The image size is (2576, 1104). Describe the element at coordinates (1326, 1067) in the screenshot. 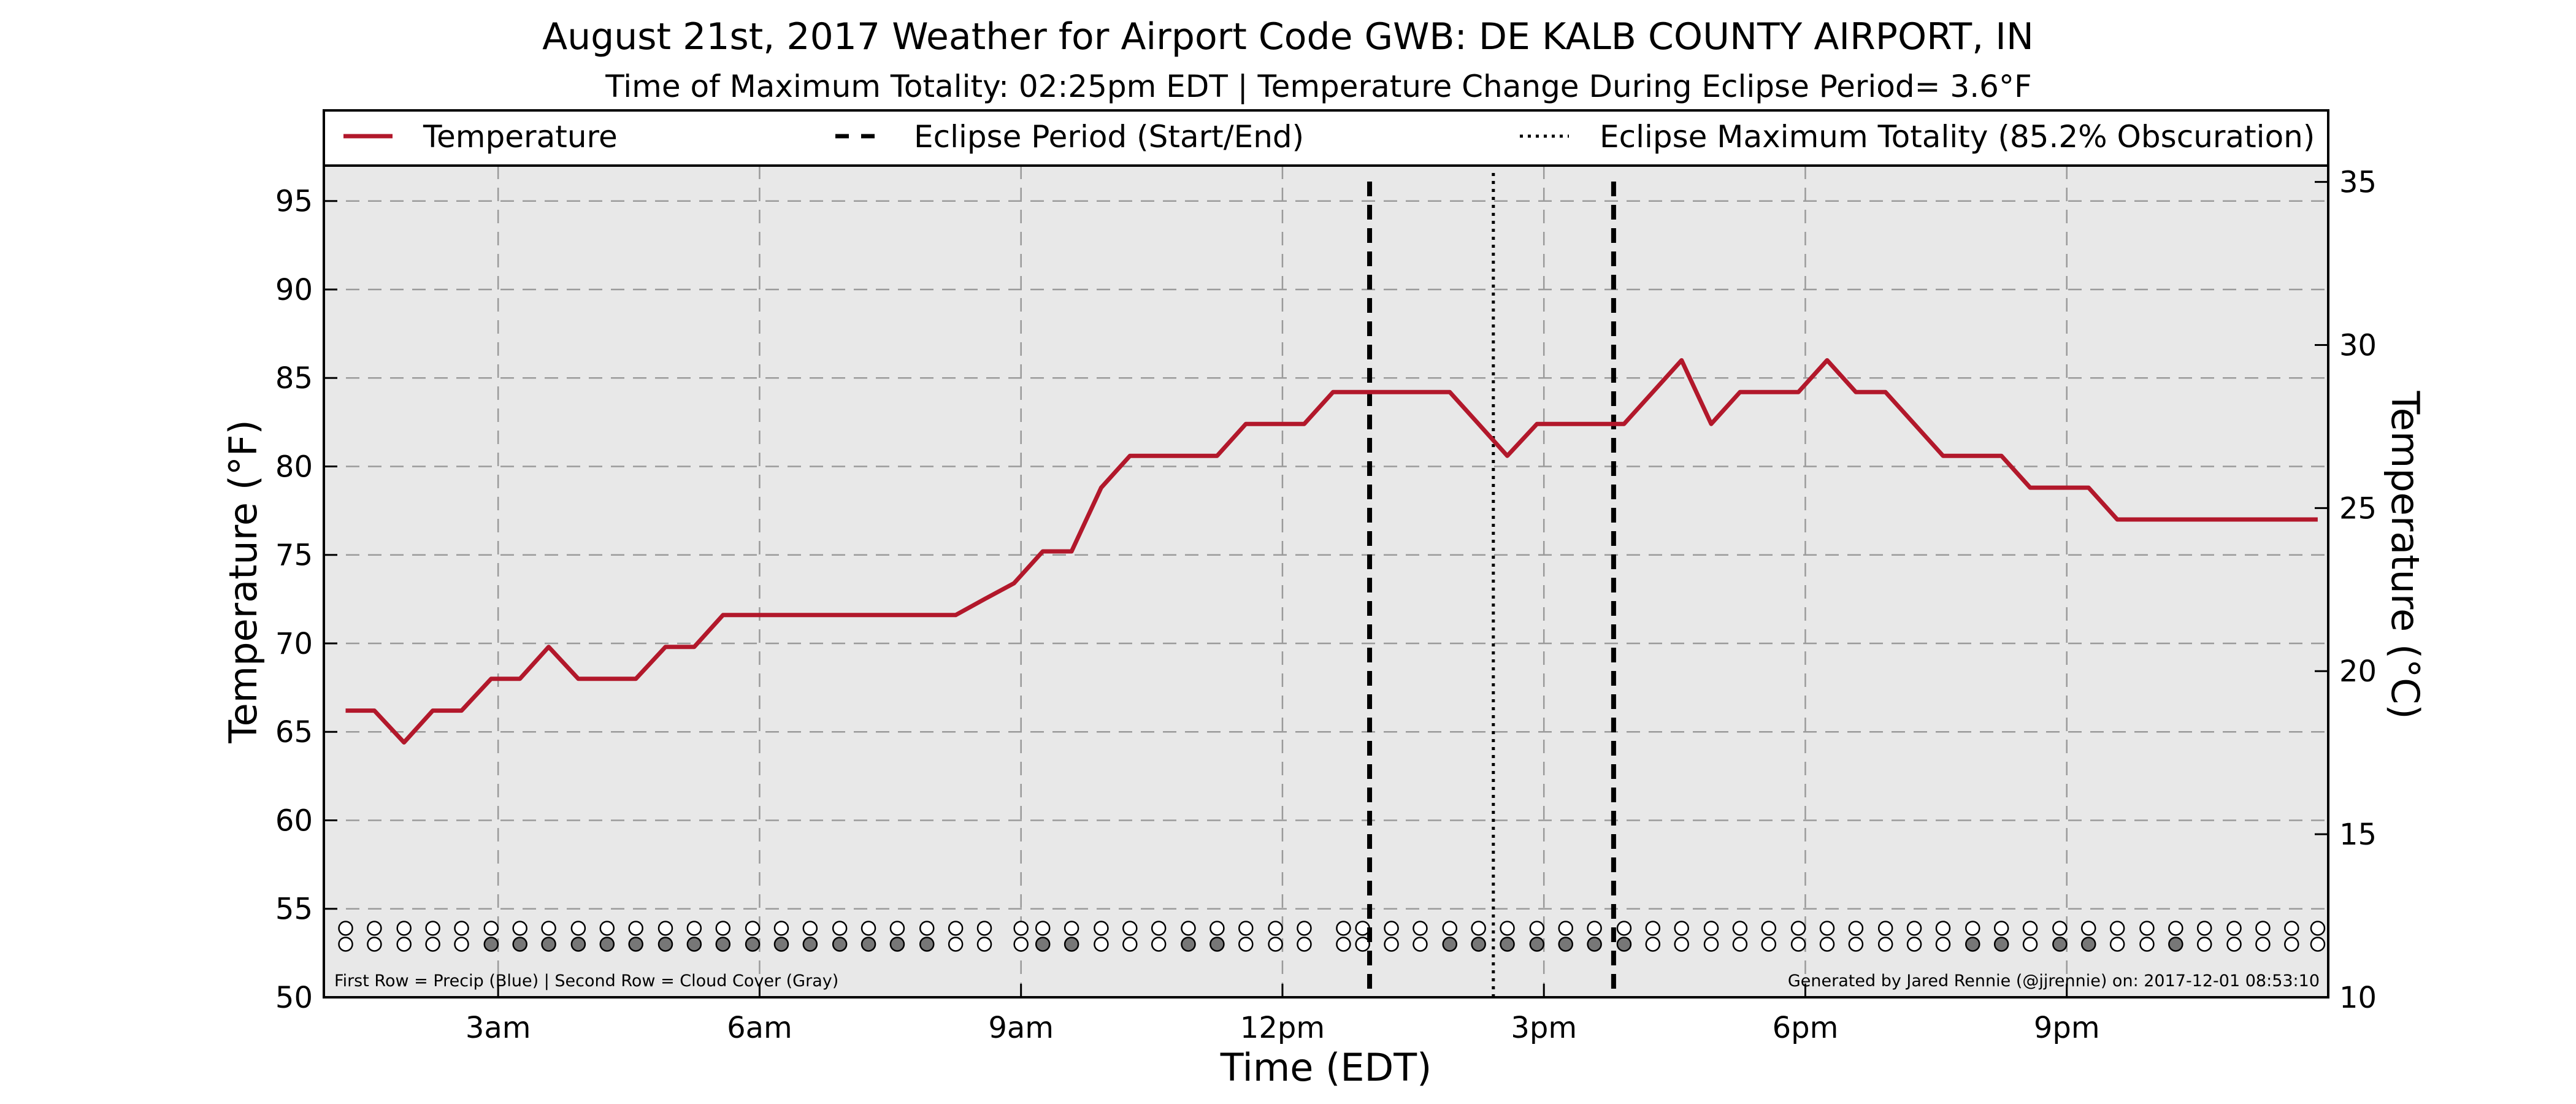

I see `x-axis-label: Time (EDT)` at that location.